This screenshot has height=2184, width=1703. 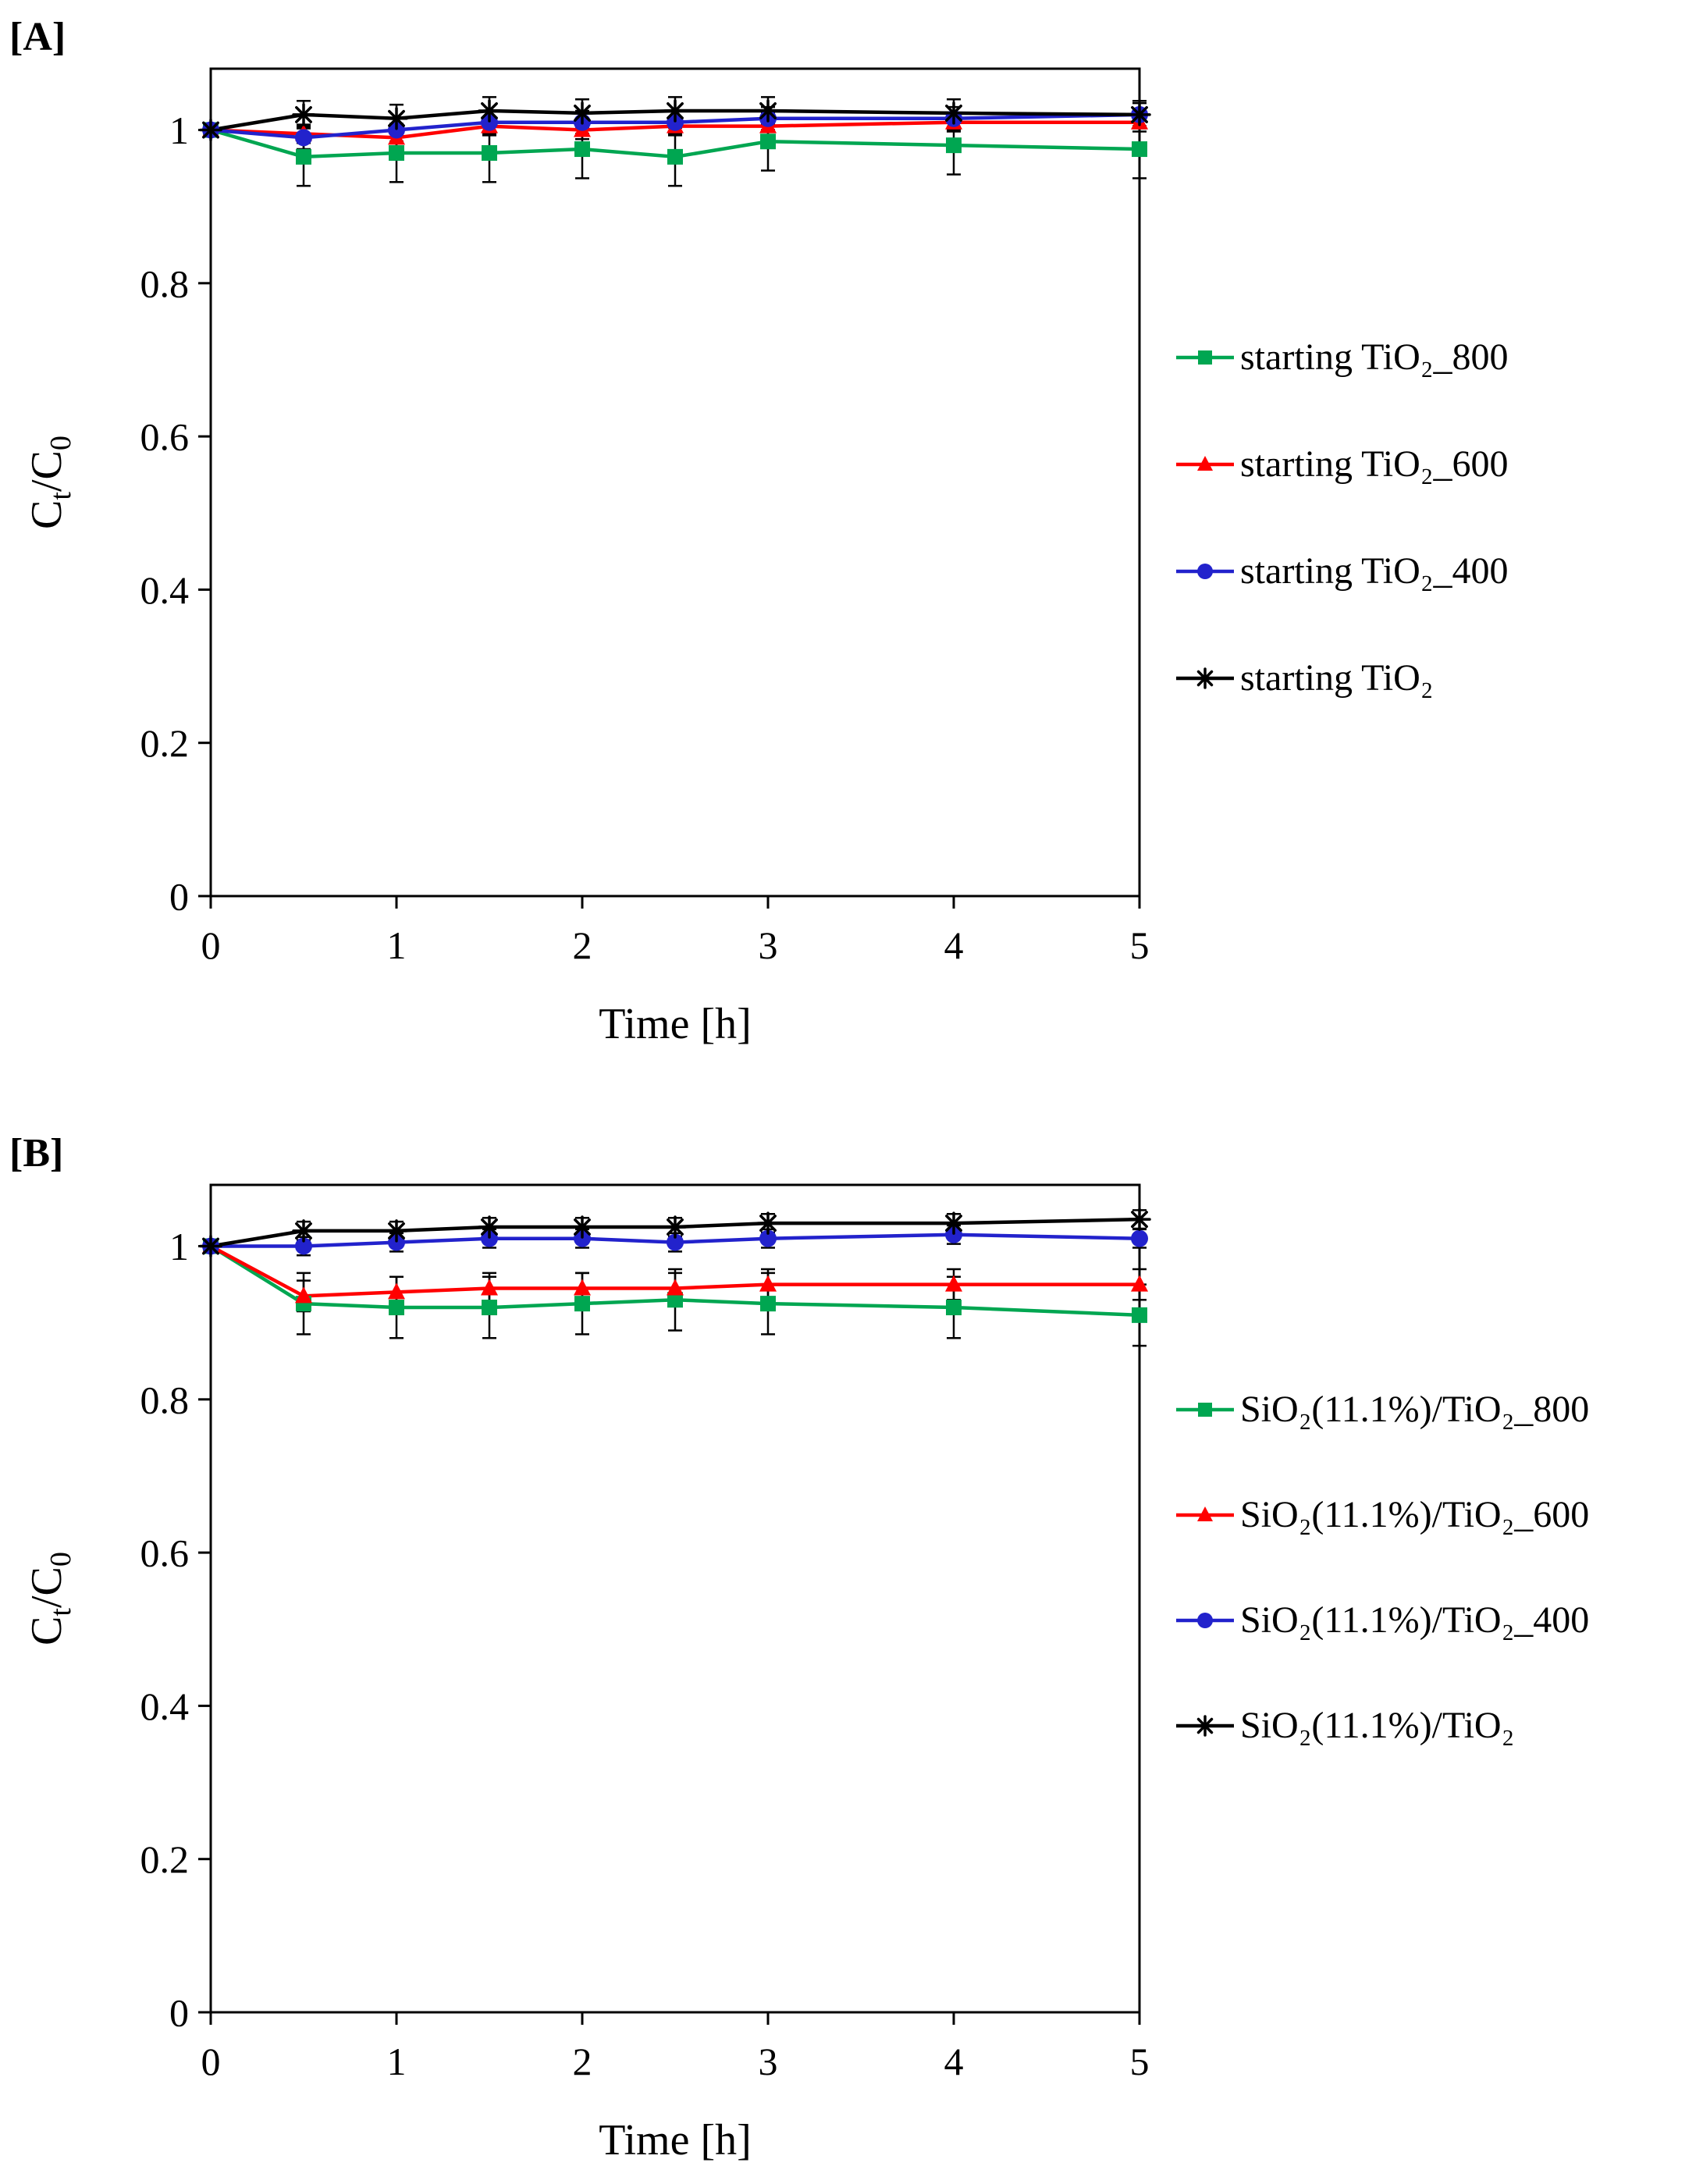 What do you see at coordinates (165, 283) in the screenshot?
I see `y-tick-label: 0.8` at bounding box center [165, 283].